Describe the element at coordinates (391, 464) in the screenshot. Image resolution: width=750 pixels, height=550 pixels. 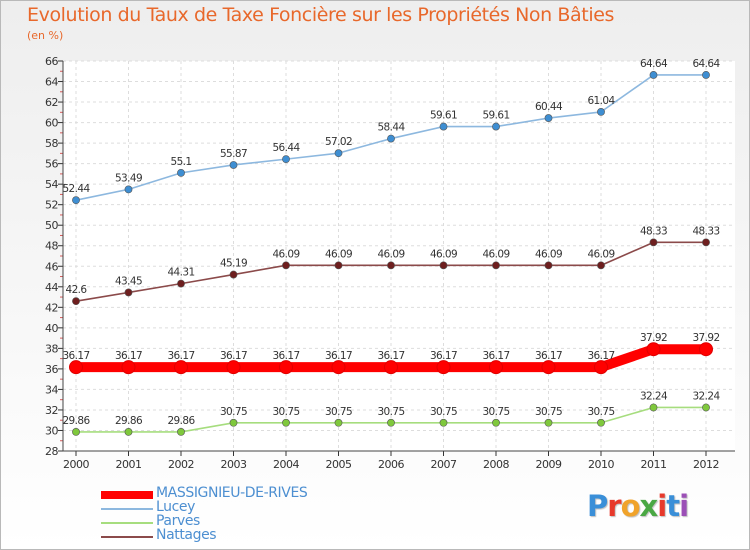
I see `x-tick-label: 2006` at that location.